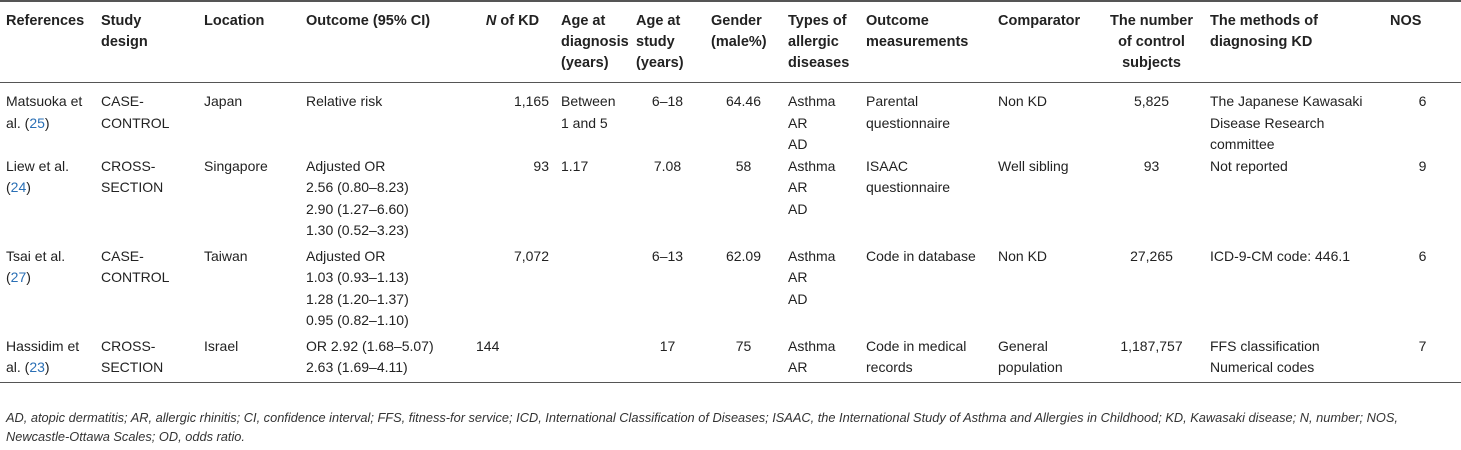 Image resolution: width=1461 pixels, height=450 pixels. What do you see at coordinates (743, 41) in the screenshot?
I see `header-gender: Gender (male%)` at bounding box center [743, 41].